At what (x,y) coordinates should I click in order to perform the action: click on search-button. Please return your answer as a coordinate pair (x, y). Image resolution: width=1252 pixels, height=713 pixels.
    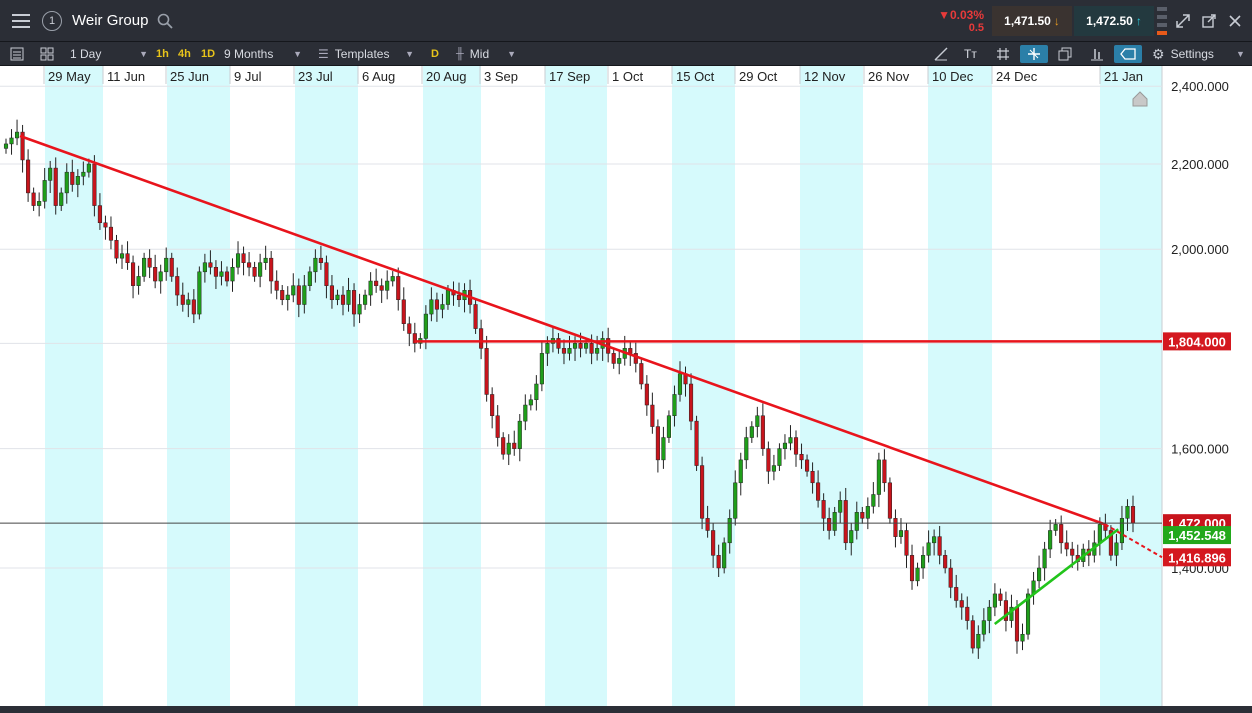
    Looking at the image, I should click on (165, 21).